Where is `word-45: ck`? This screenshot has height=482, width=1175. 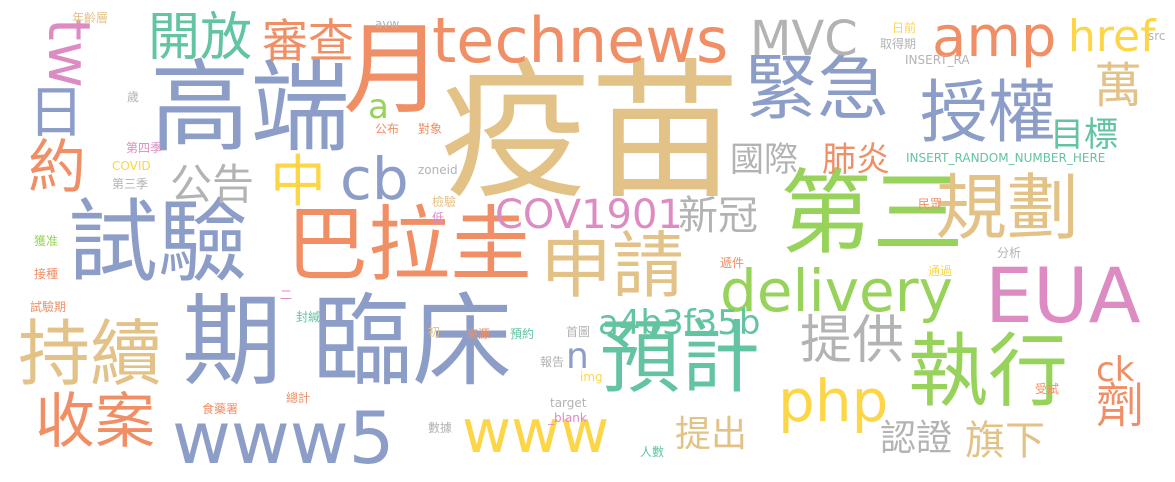 word-45: ck is located at coordinates (1115, 370).